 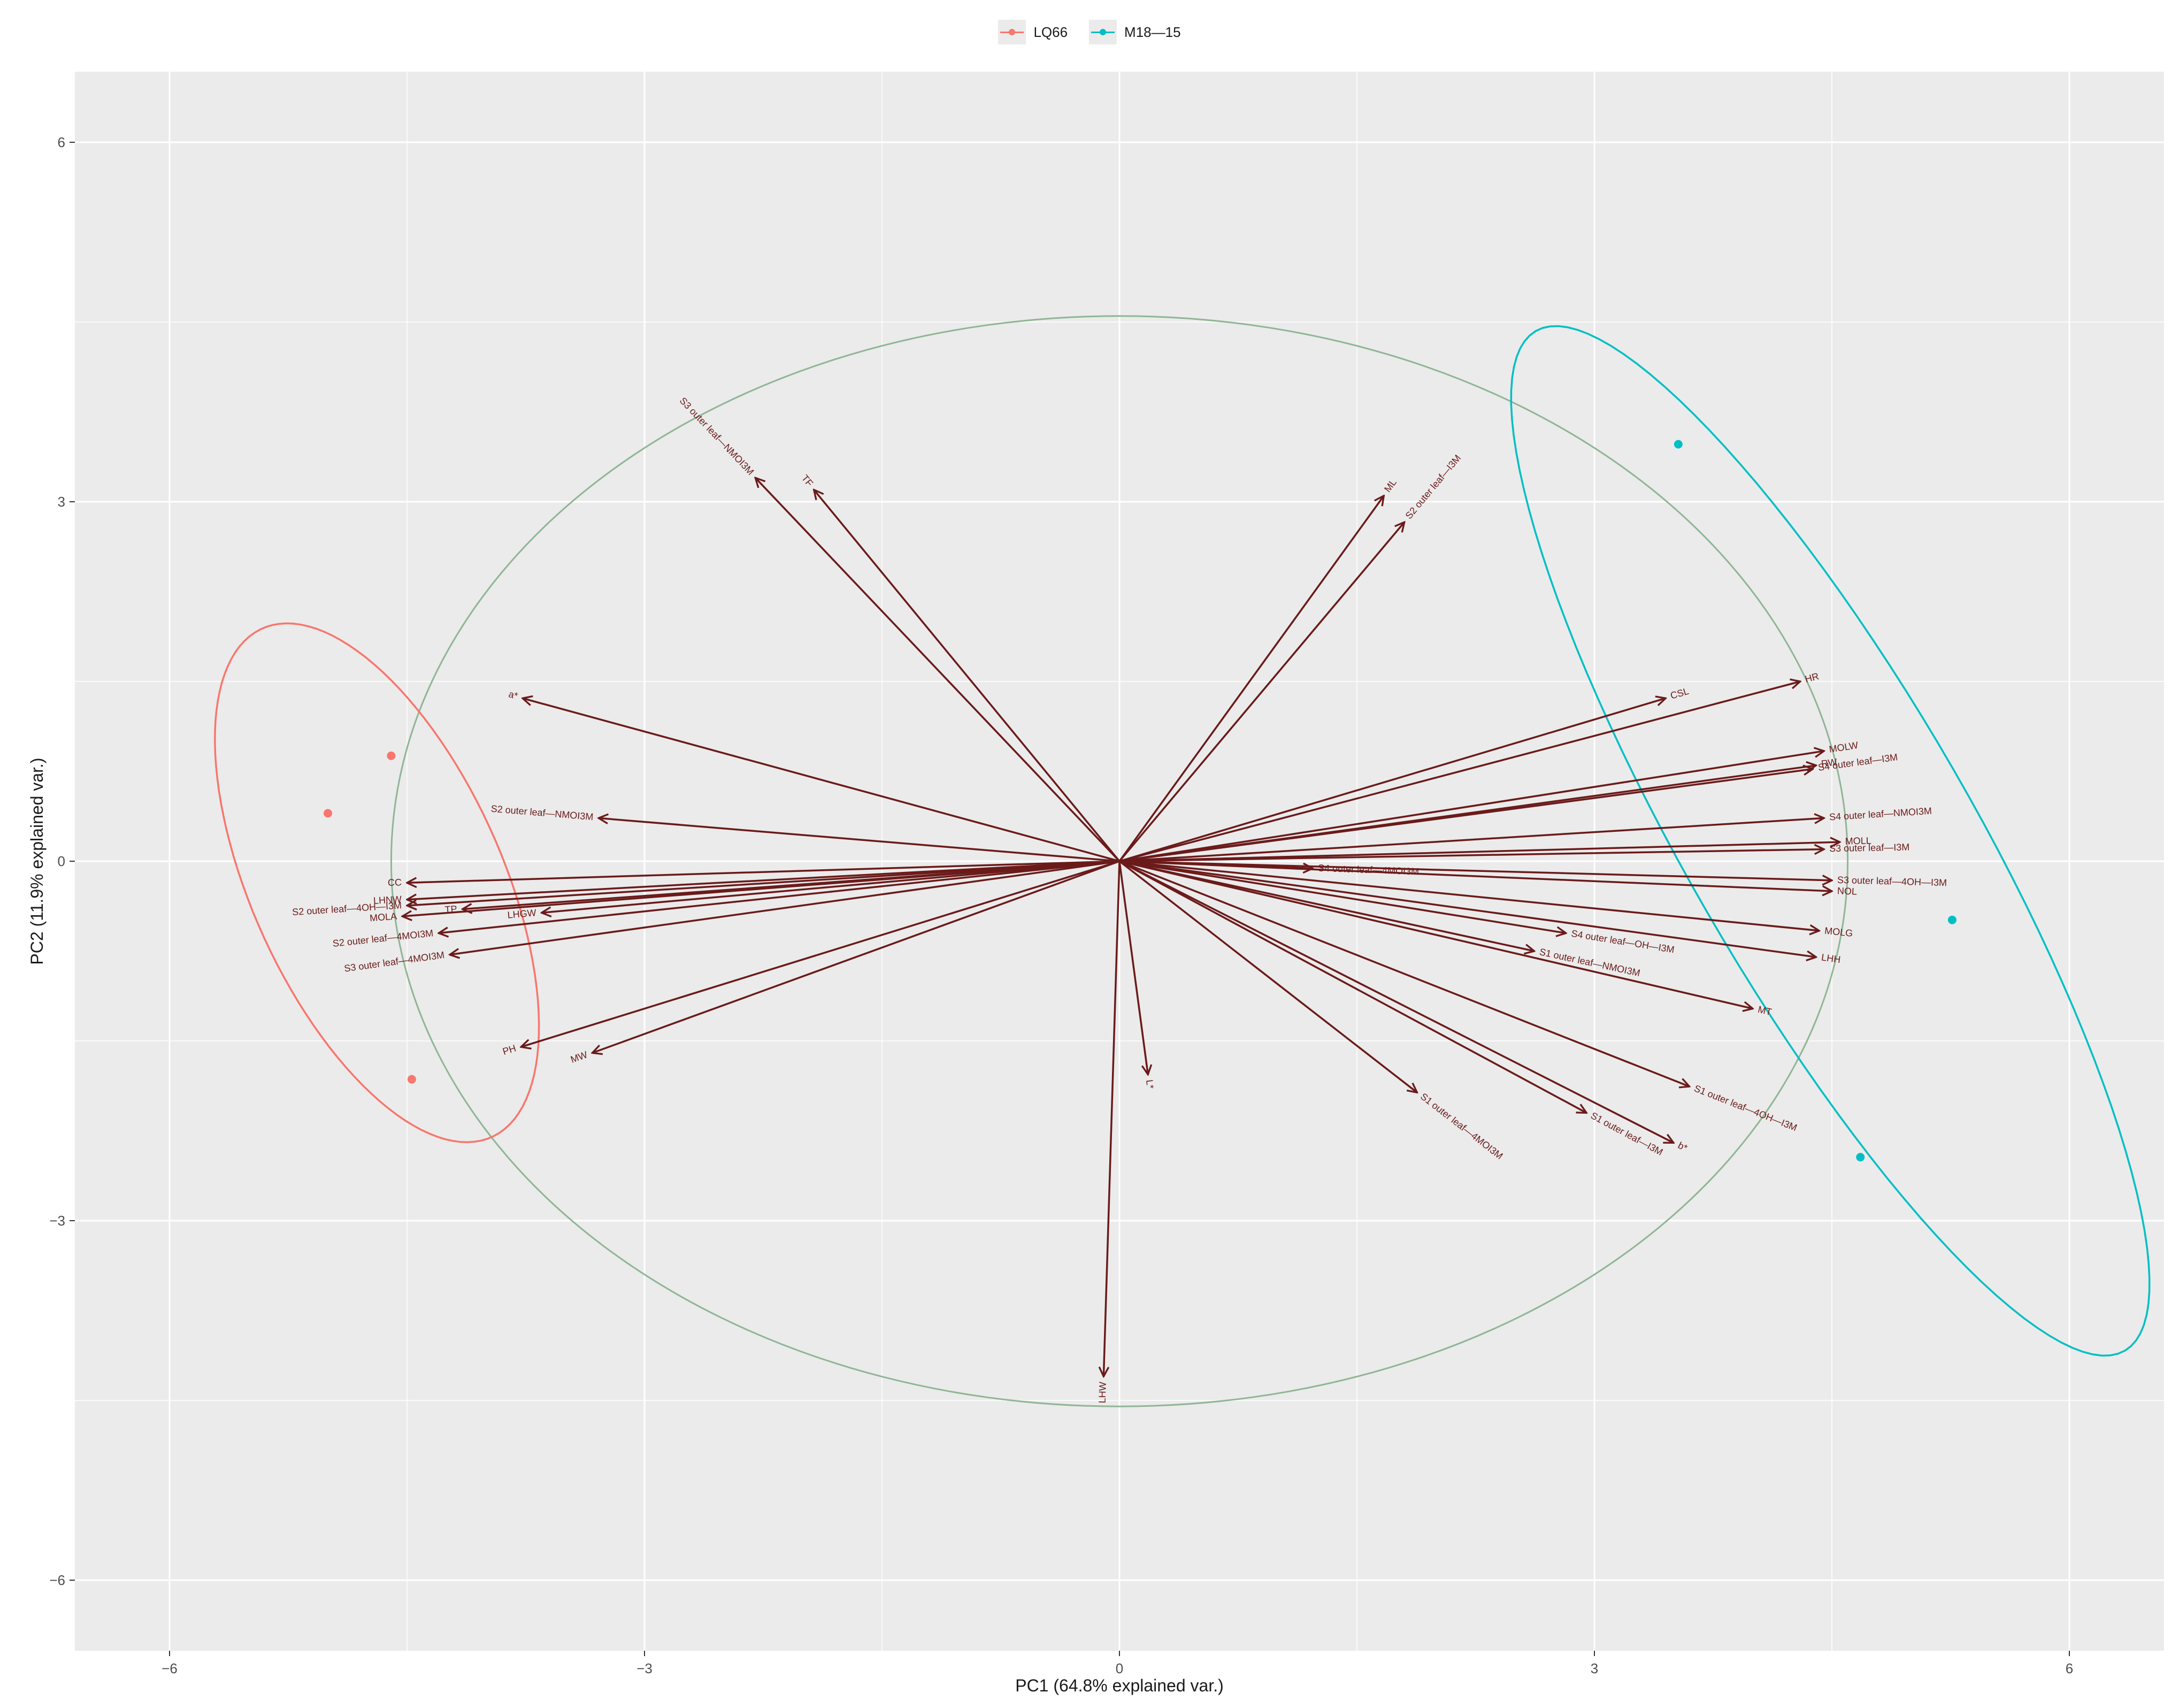 I want to click on loading-label: LHH, so click(x=1831, y=958).